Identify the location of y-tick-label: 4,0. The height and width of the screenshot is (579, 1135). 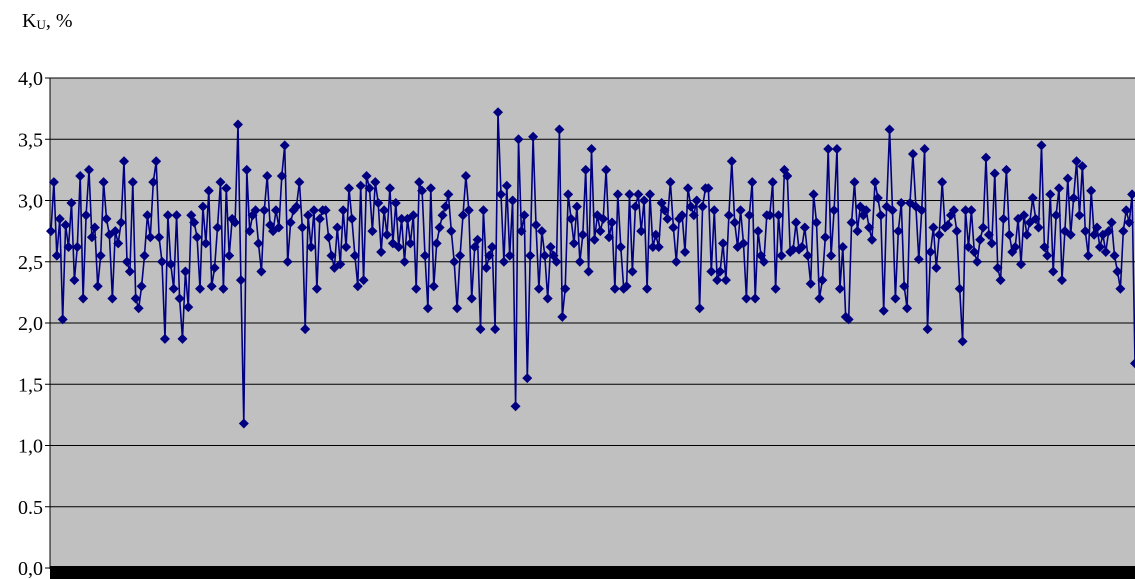
(30, 79).